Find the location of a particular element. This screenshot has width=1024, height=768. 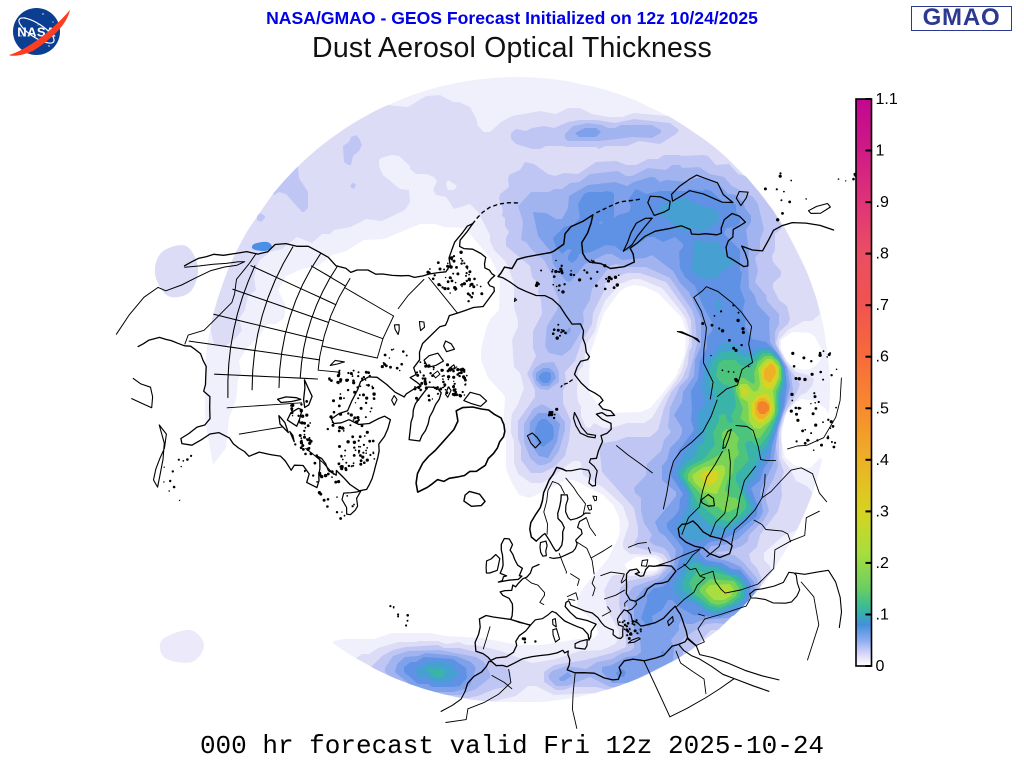

svg-text: .8 is located at coordinates (882, 254).